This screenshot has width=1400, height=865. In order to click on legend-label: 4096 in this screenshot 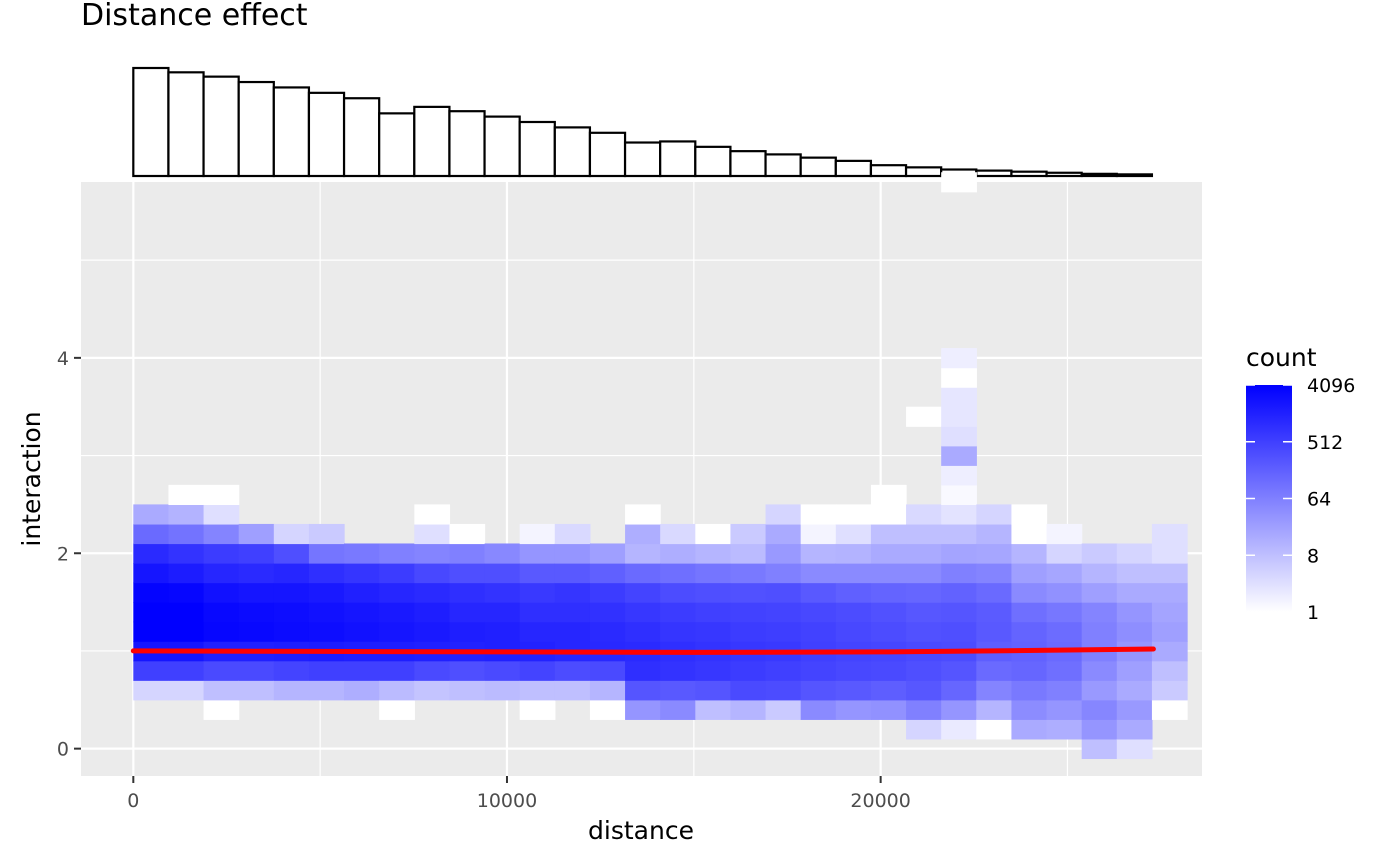, I will do `click(1331, 386)`.